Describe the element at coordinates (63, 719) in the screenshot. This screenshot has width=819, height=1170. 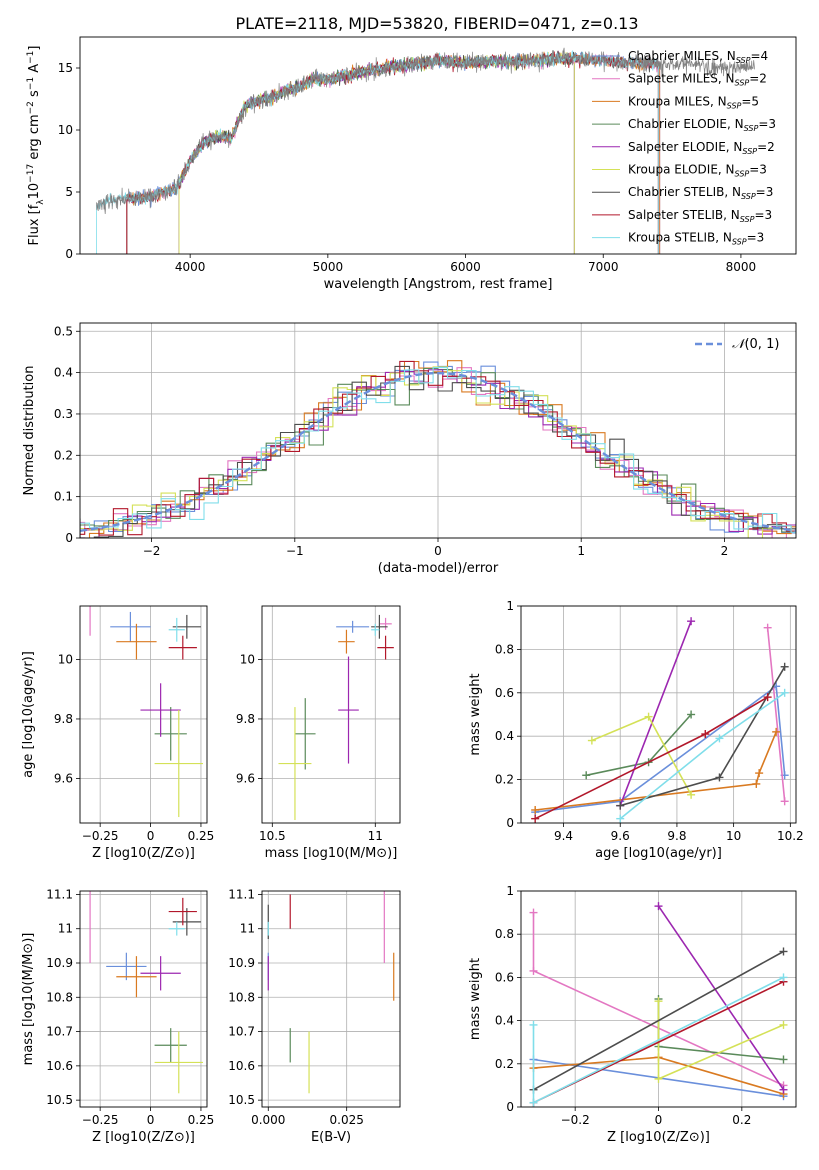
I see `y-tick-label: 9.8` at that location.